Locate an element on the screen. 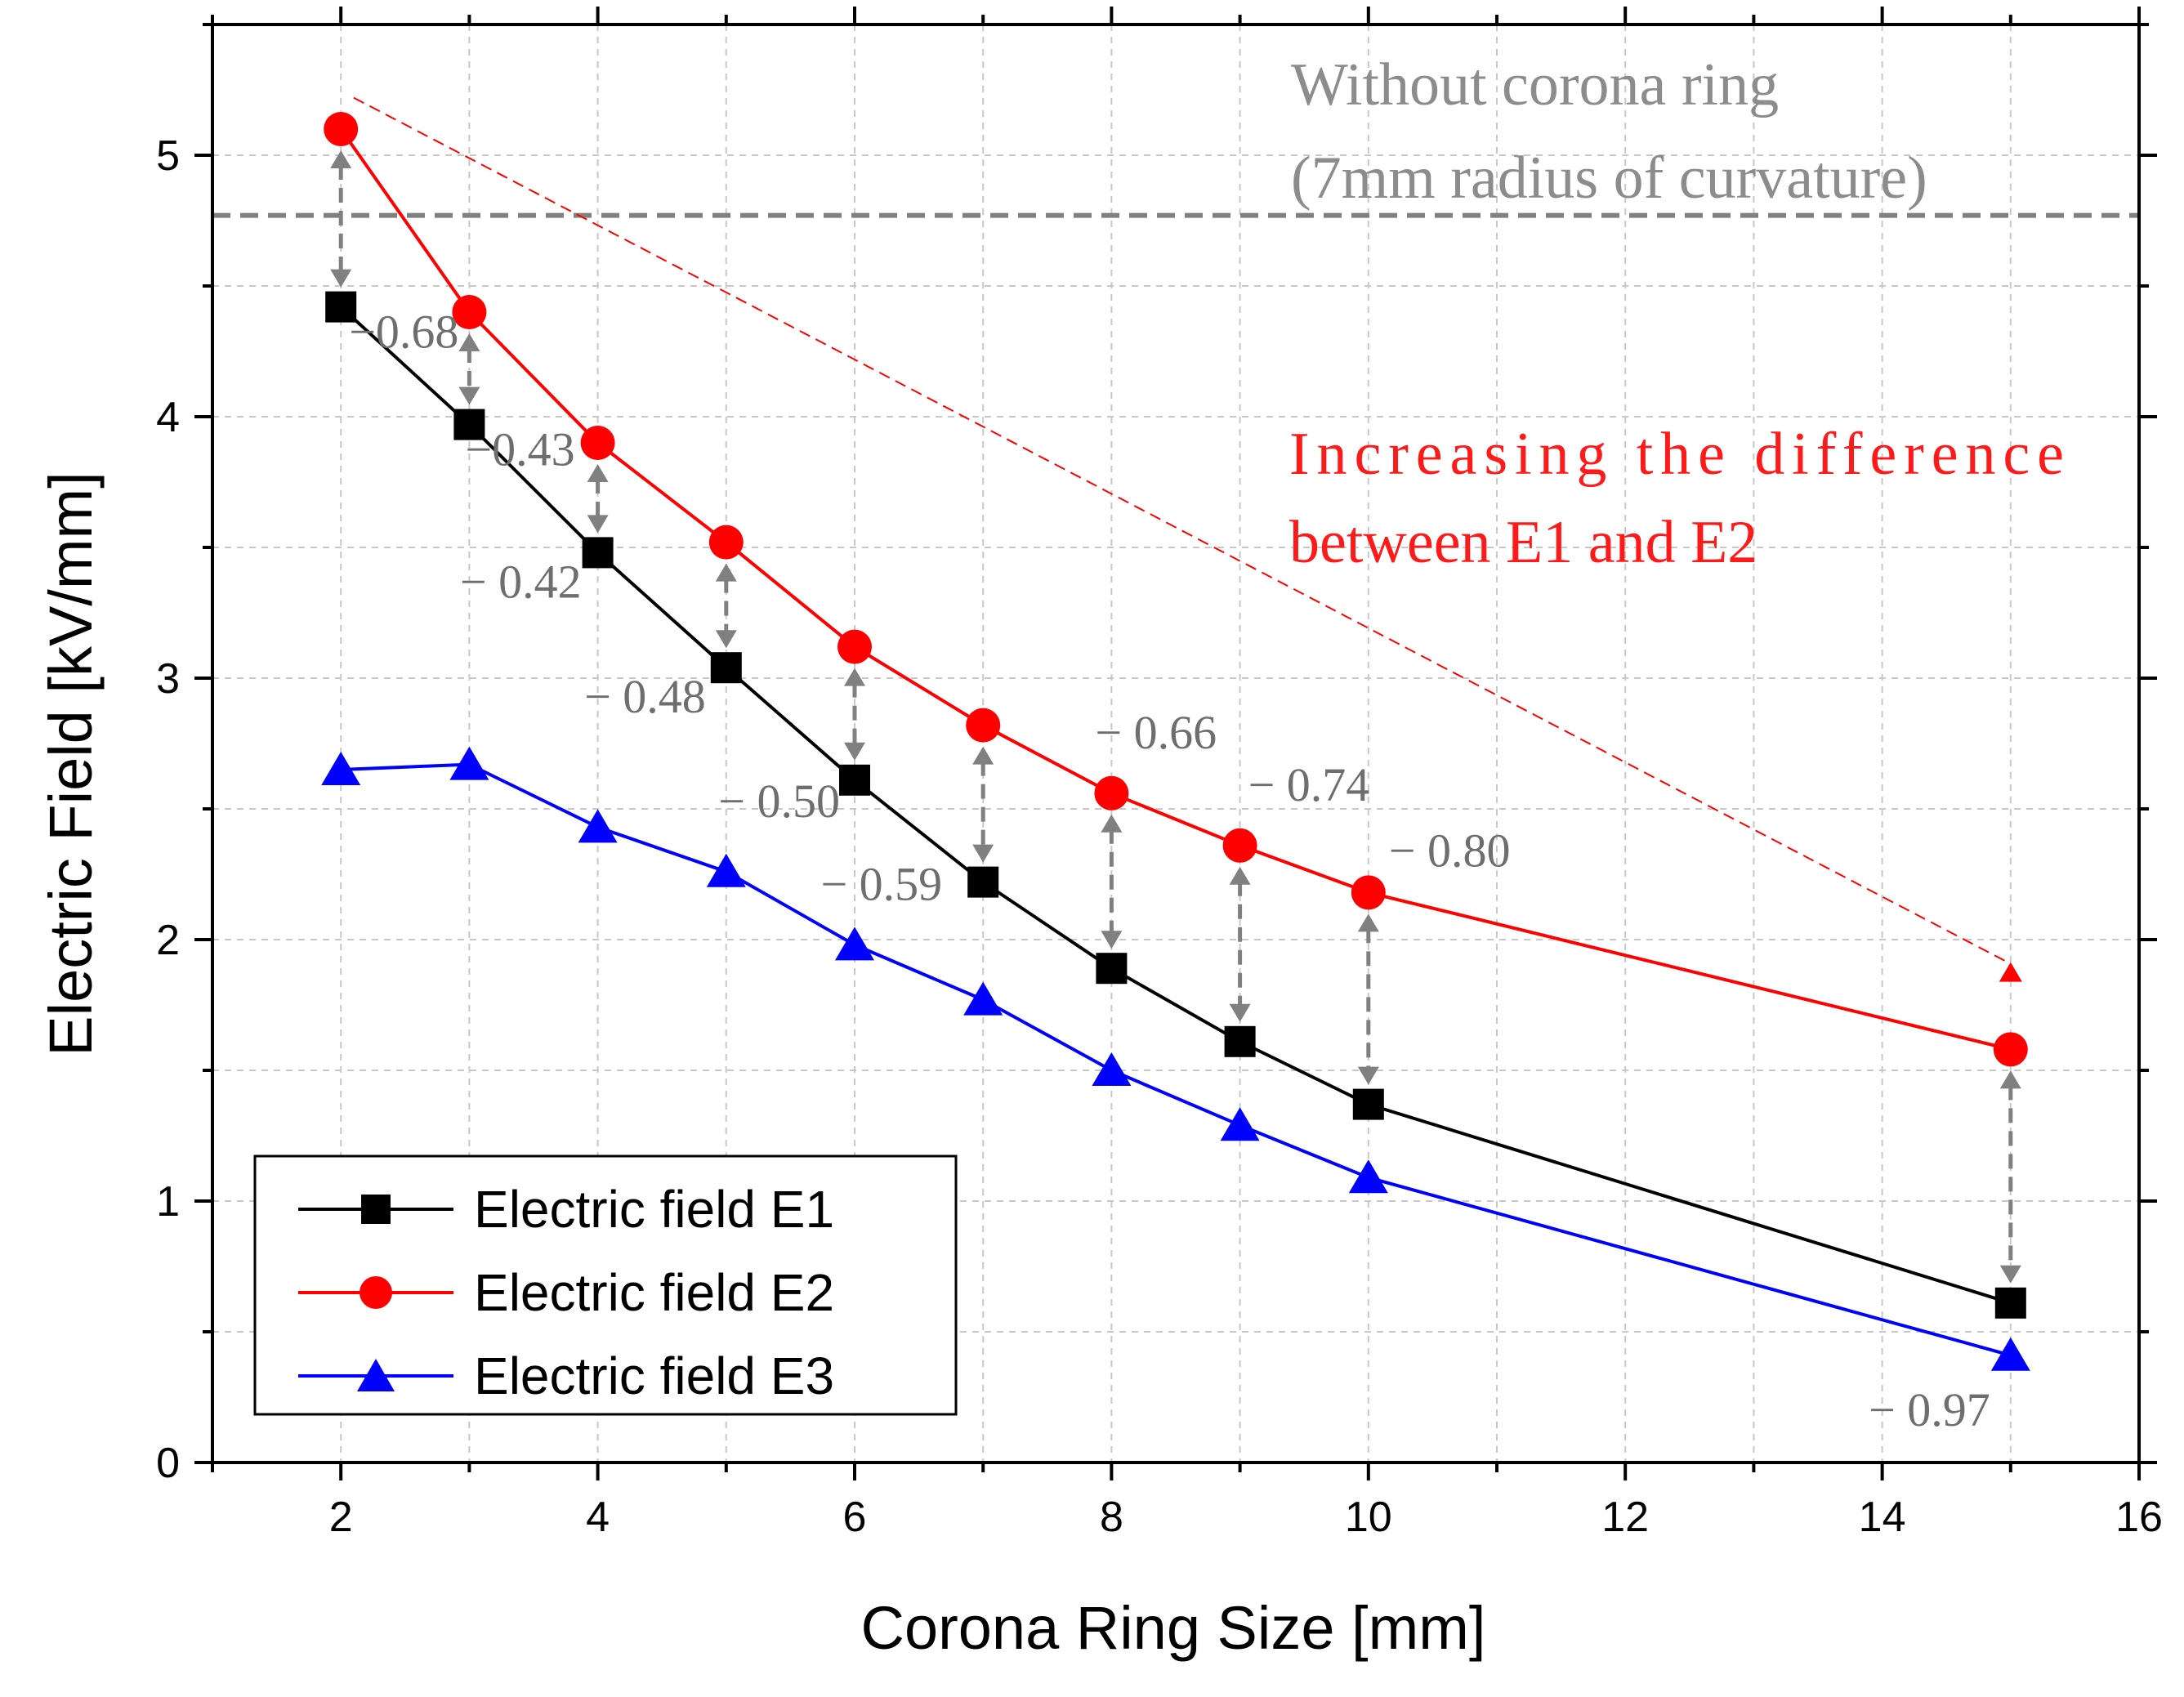 The height and width of the screenshot is (1697, 2184). y-tick-label: 1 is located at coordinates (168, 1202).